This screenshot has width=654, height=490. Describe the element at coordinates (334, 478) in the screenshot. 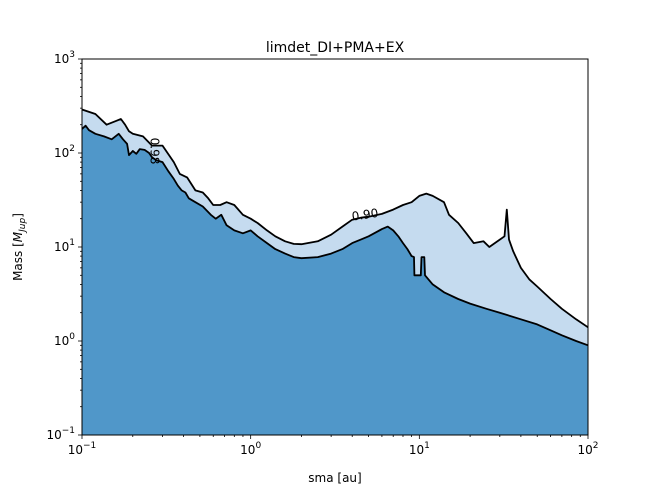

I see `x-axis-label: sma [au]` at that location.